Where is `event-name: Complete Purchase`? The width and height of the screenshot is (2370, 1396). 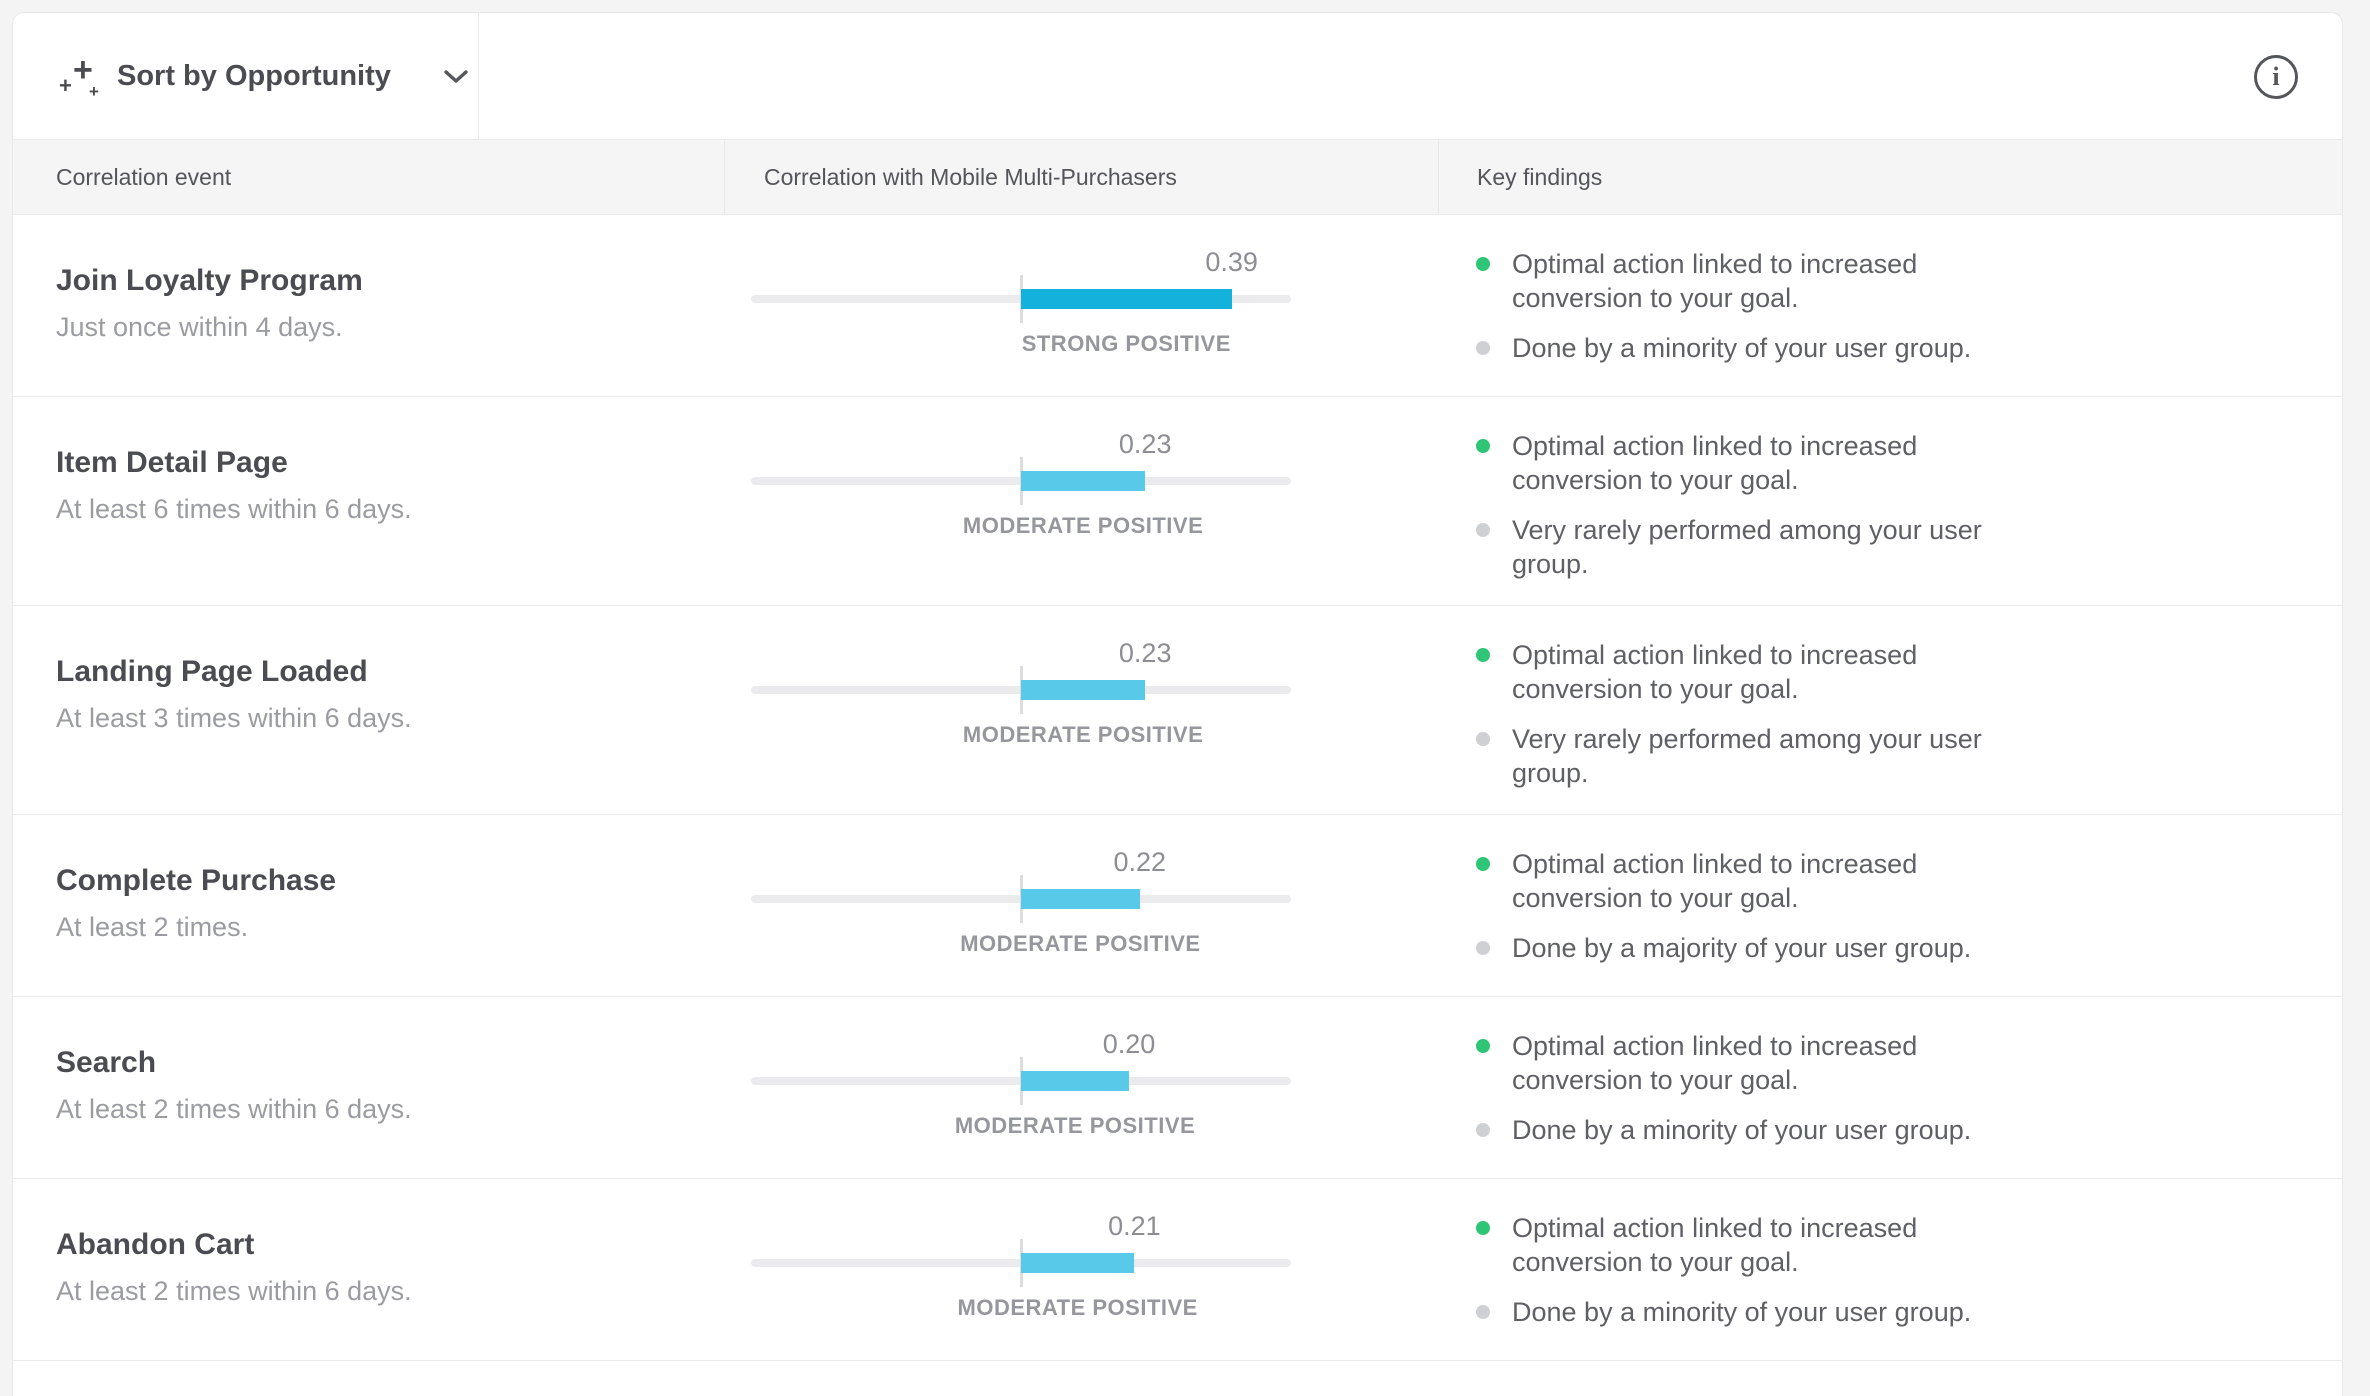 event-name: Complete Purchase is located at coordinates (196, 880).